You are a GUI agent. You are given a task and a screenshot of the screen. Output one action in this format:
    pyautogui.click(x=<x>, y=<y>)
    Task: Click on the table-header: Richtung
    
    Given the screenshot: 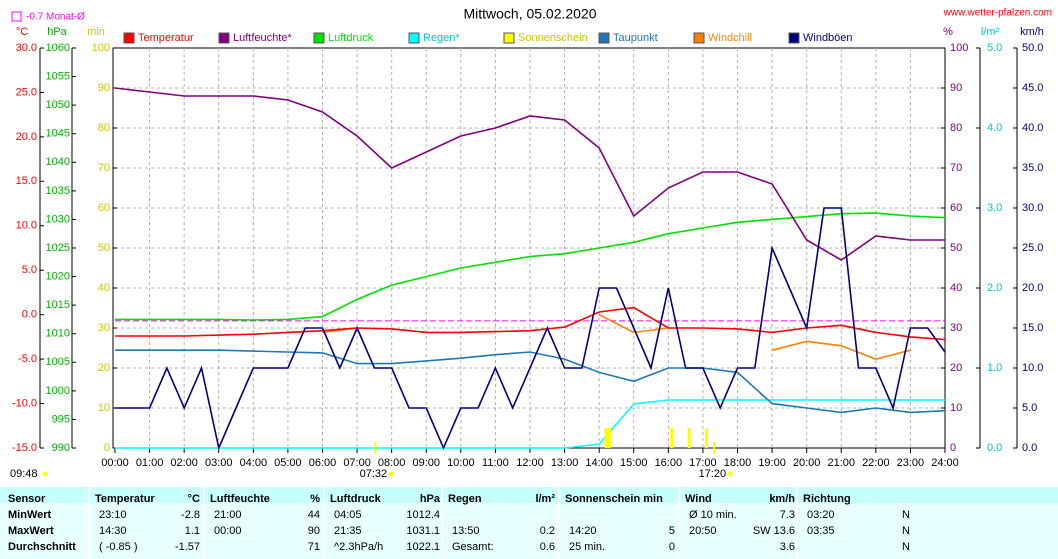 What is the action you would take?
    pyautogui.click(x=827, y=499)
    